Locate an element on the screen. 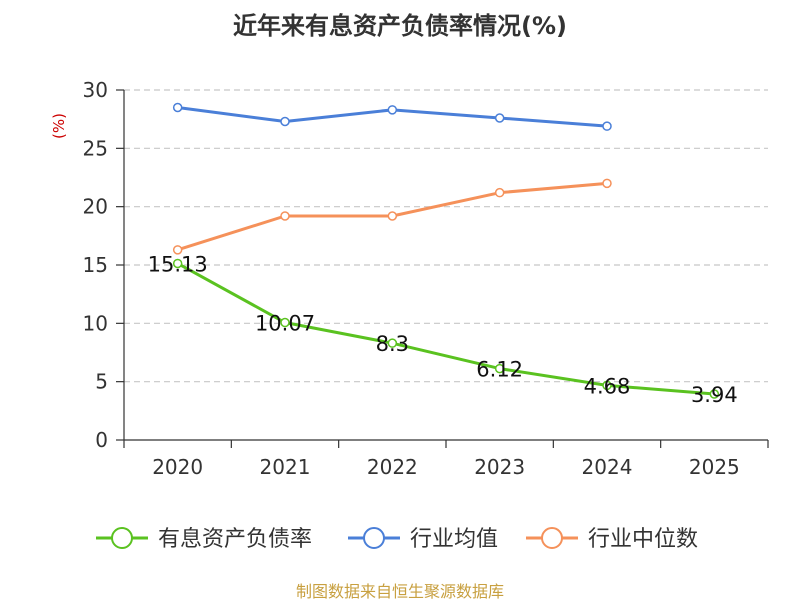  x-tick-label: 2024 is located at coordinates (607, 467).